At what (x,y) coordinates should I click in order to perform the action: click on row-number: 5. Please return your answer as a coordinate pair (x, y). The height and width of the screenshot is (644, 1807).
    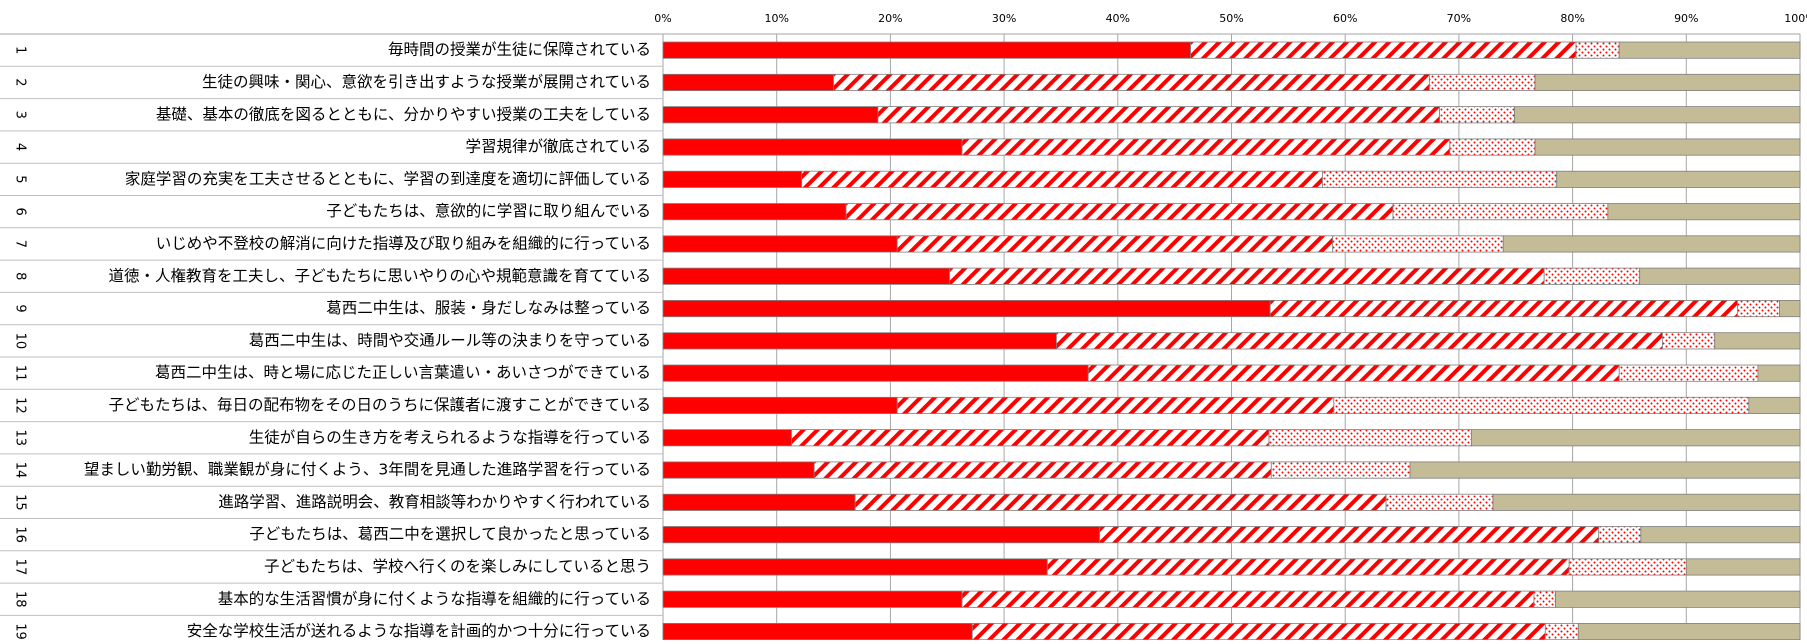
    Looking at the image, I should click on (20, 179).